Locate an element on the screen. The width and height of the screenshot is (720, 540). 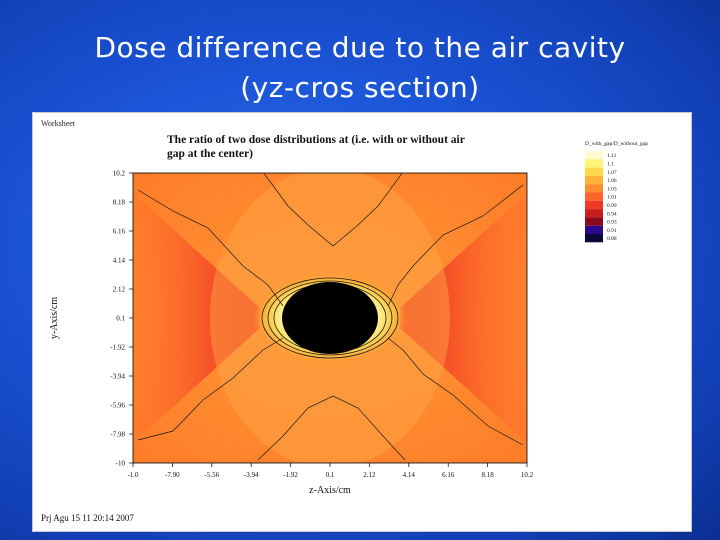
legend-label: 1.01 is located at coordinates (612, 198).